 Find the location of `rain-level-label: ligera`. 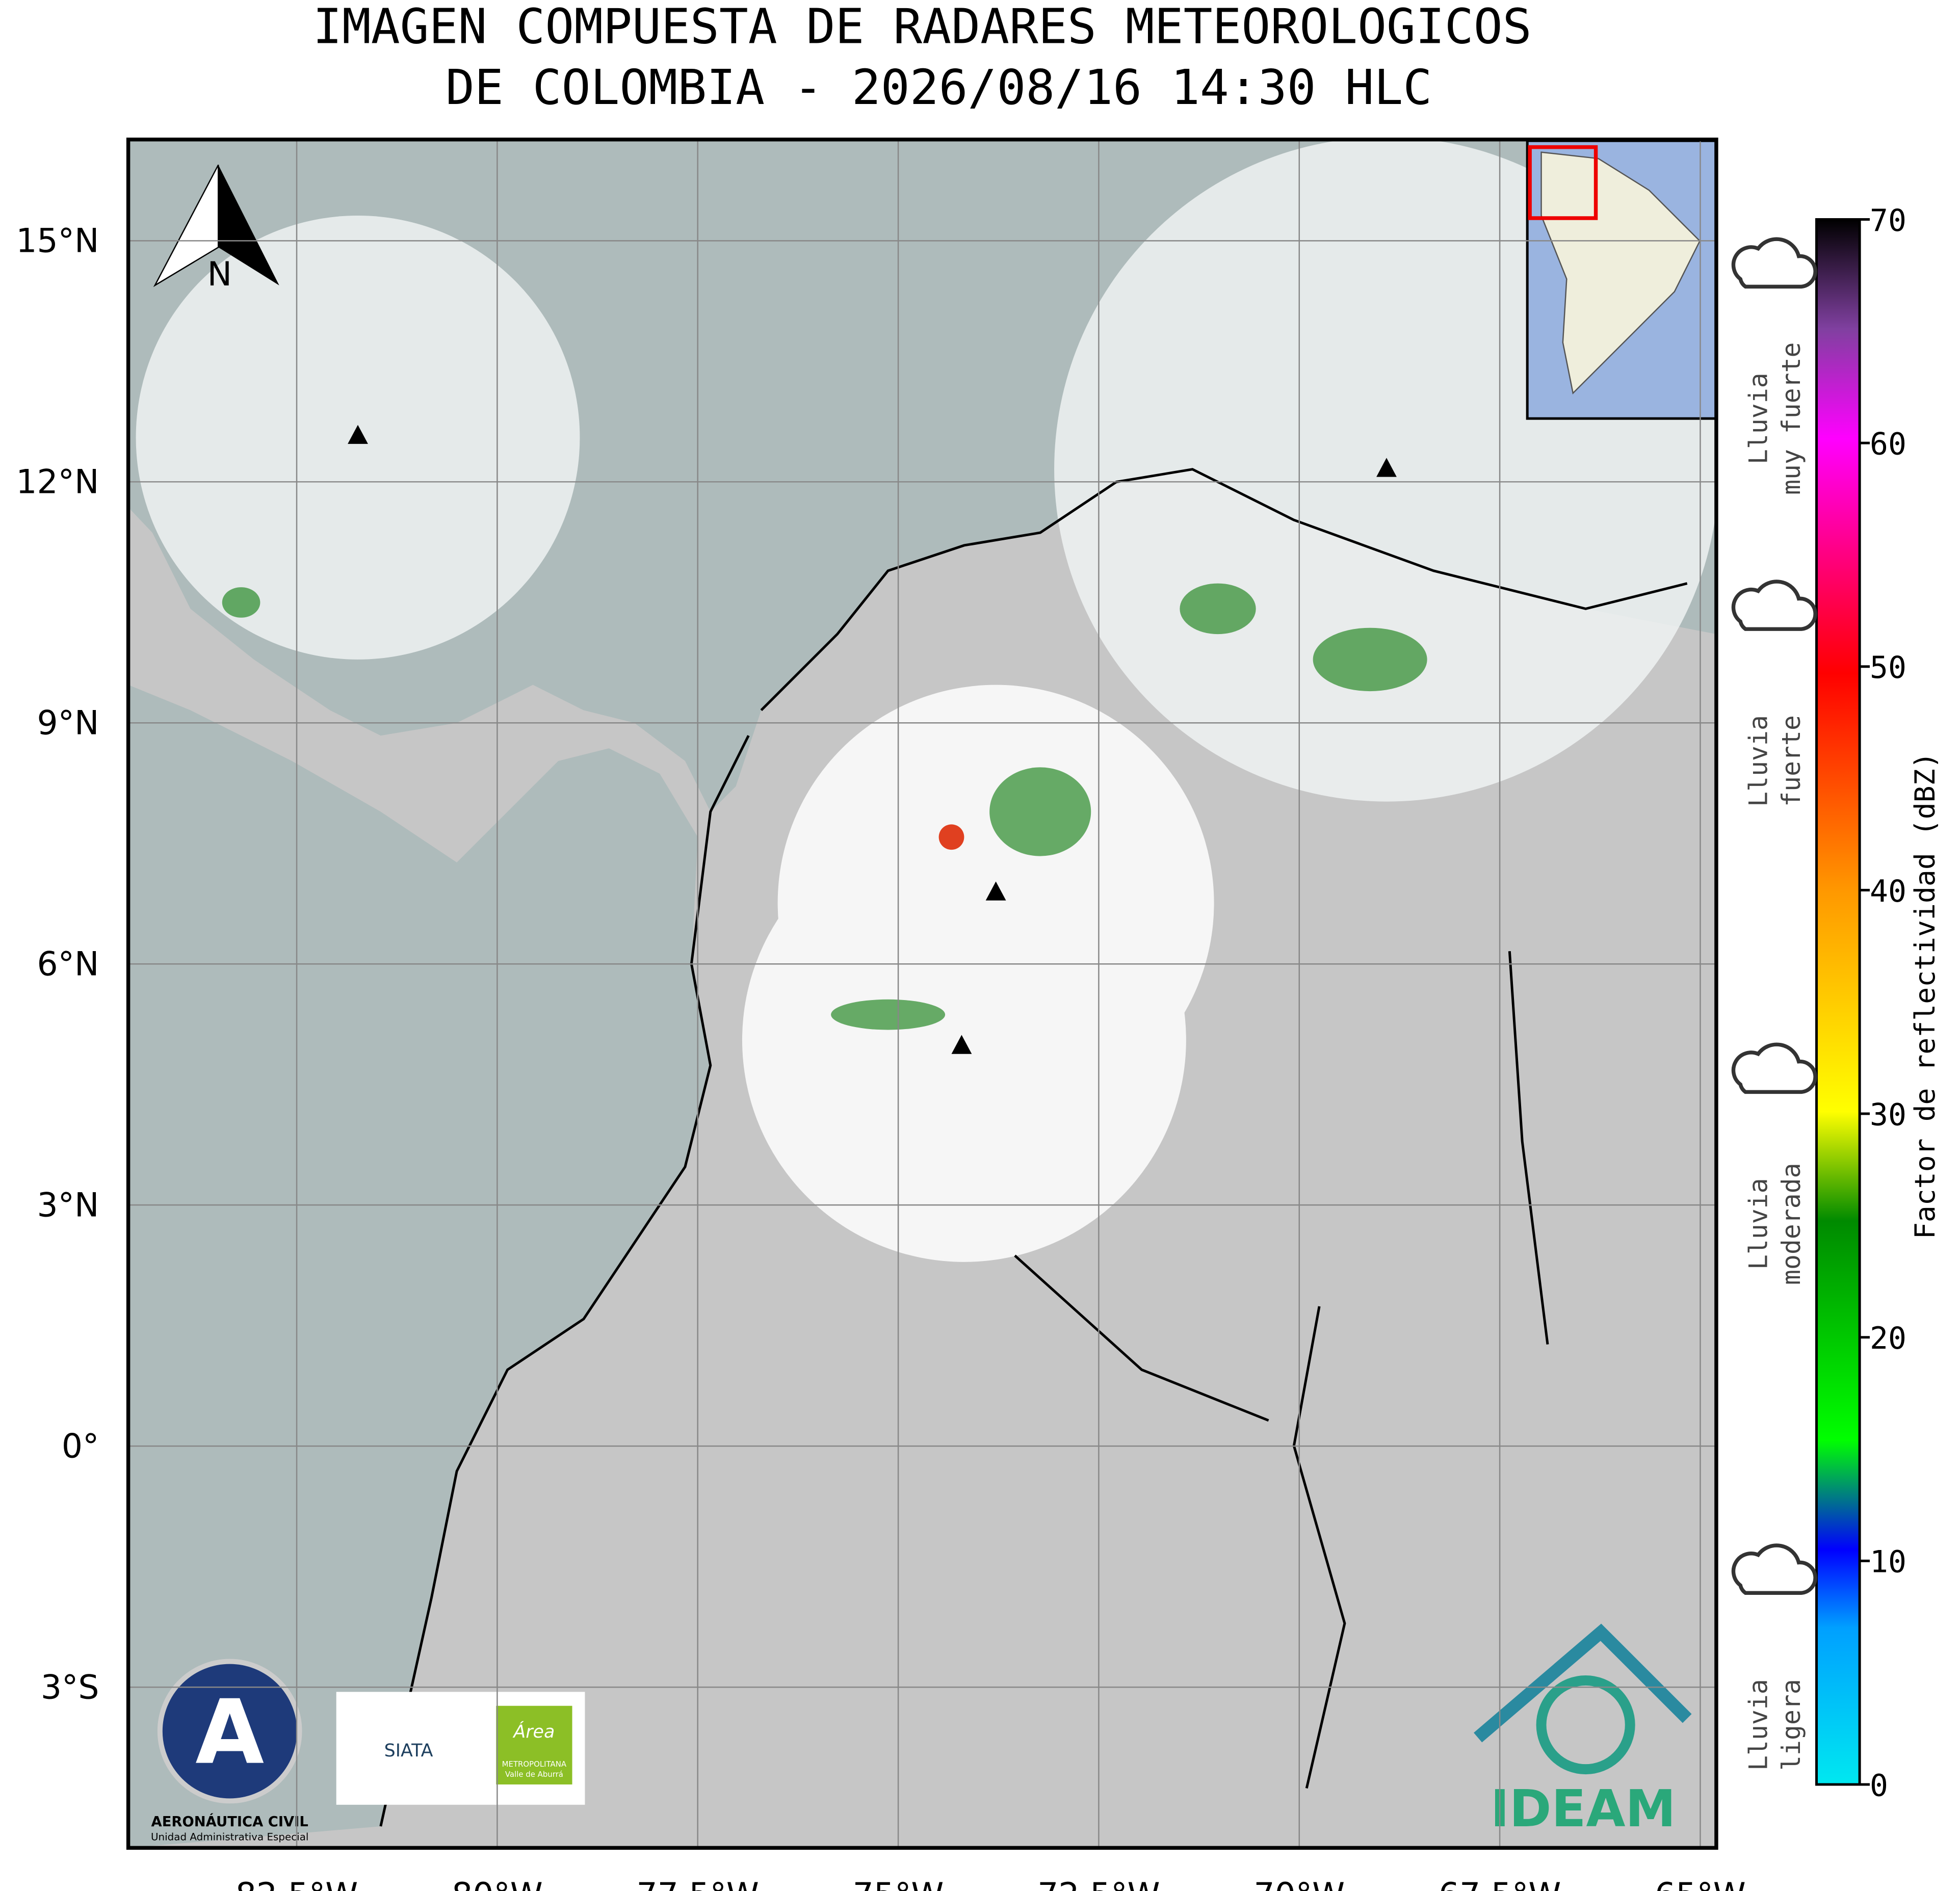

rain-level-label: ligera is located at coordinates (1791, 1725).